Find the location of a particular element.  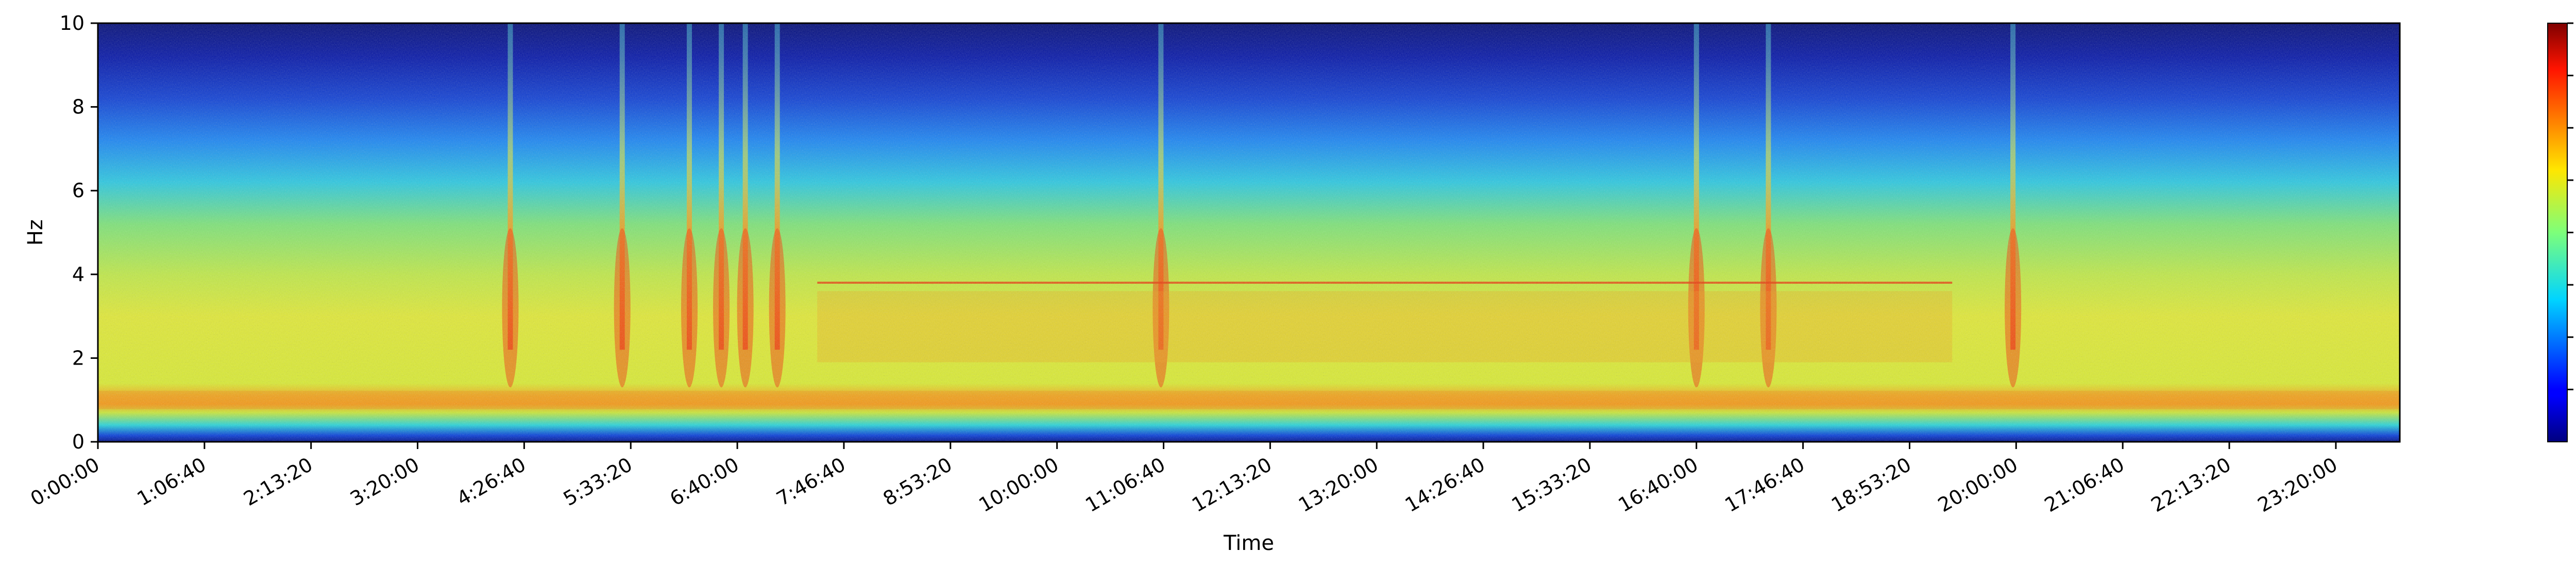

y-tick-label: 8 is located at coordinates (78, 107).